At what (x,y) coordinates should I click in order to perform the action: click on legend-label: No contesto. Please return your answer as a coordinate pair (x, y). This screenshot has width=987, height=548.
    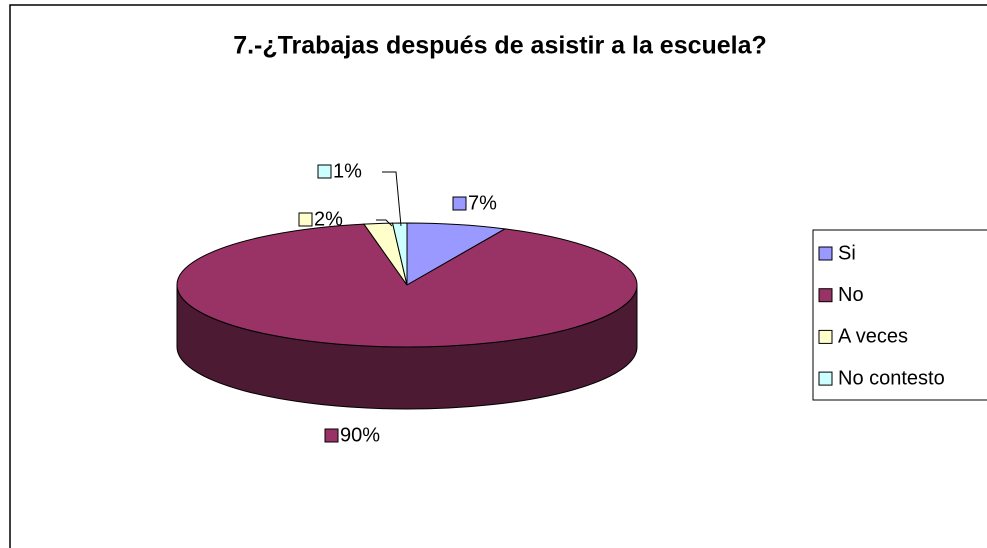
    Looking at the image, I should click on (891, 378).